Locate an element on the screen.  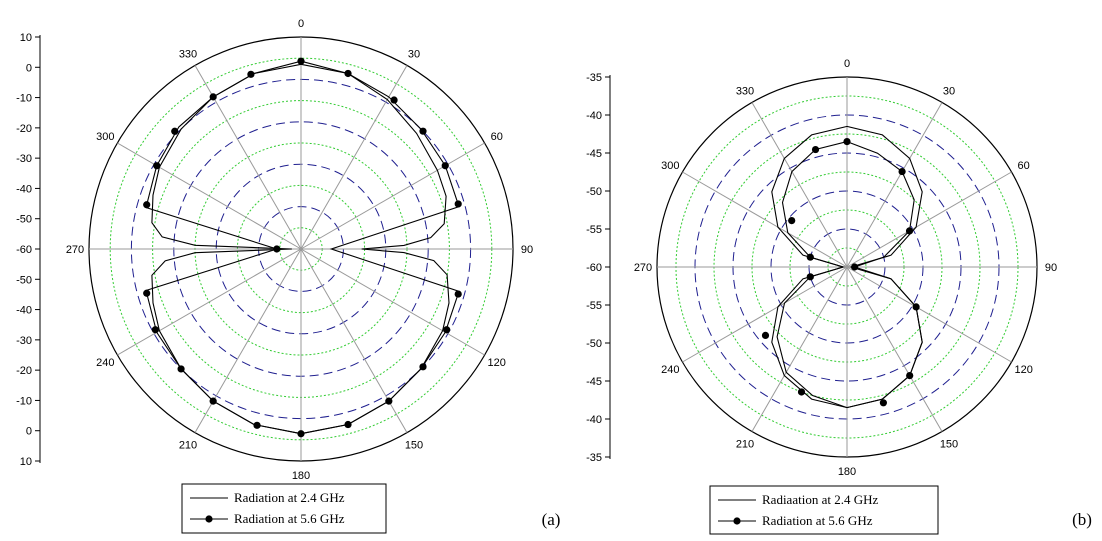
angle-tick-label: 210 is located at coordinates (745, 445).